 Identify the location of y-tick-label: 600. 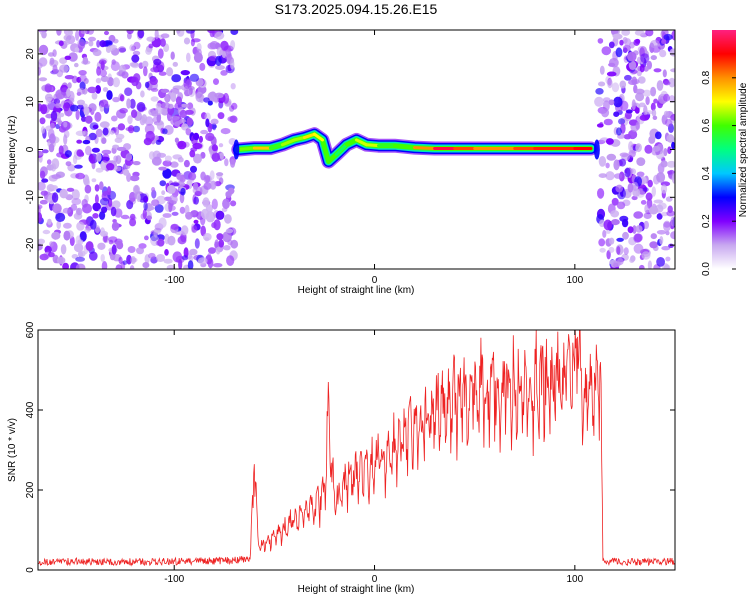
(30, 329).